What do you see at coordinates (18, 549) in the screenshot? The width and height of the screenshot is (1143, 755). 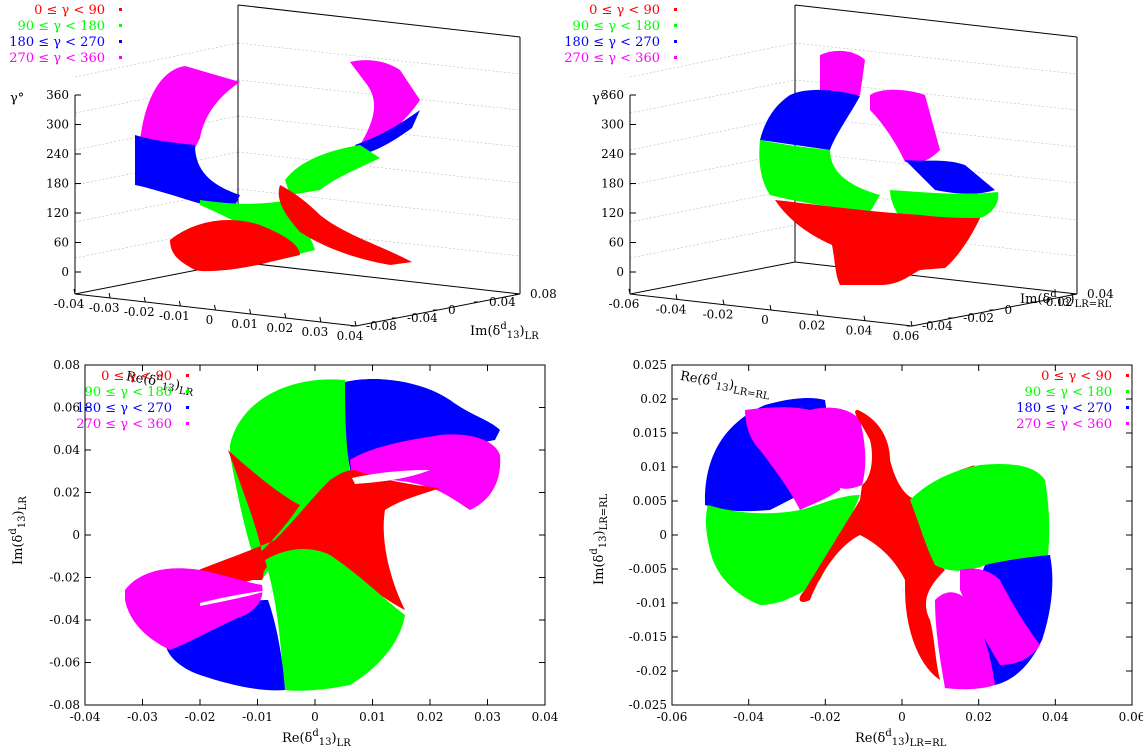 I see `panel3-ylabel-text: Im(δ` at bounding box center [18, 549].